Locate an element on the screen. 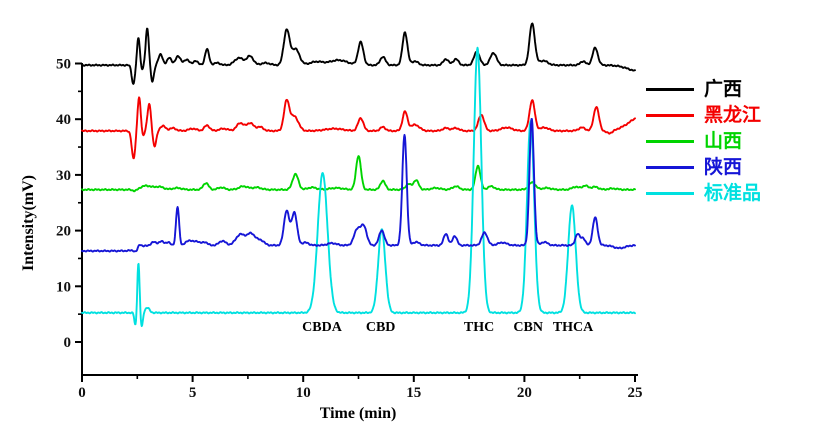 The width and height of the screenshot is (822, 440). peak-label-cbd: CBD is located at coordinates (381, 327).